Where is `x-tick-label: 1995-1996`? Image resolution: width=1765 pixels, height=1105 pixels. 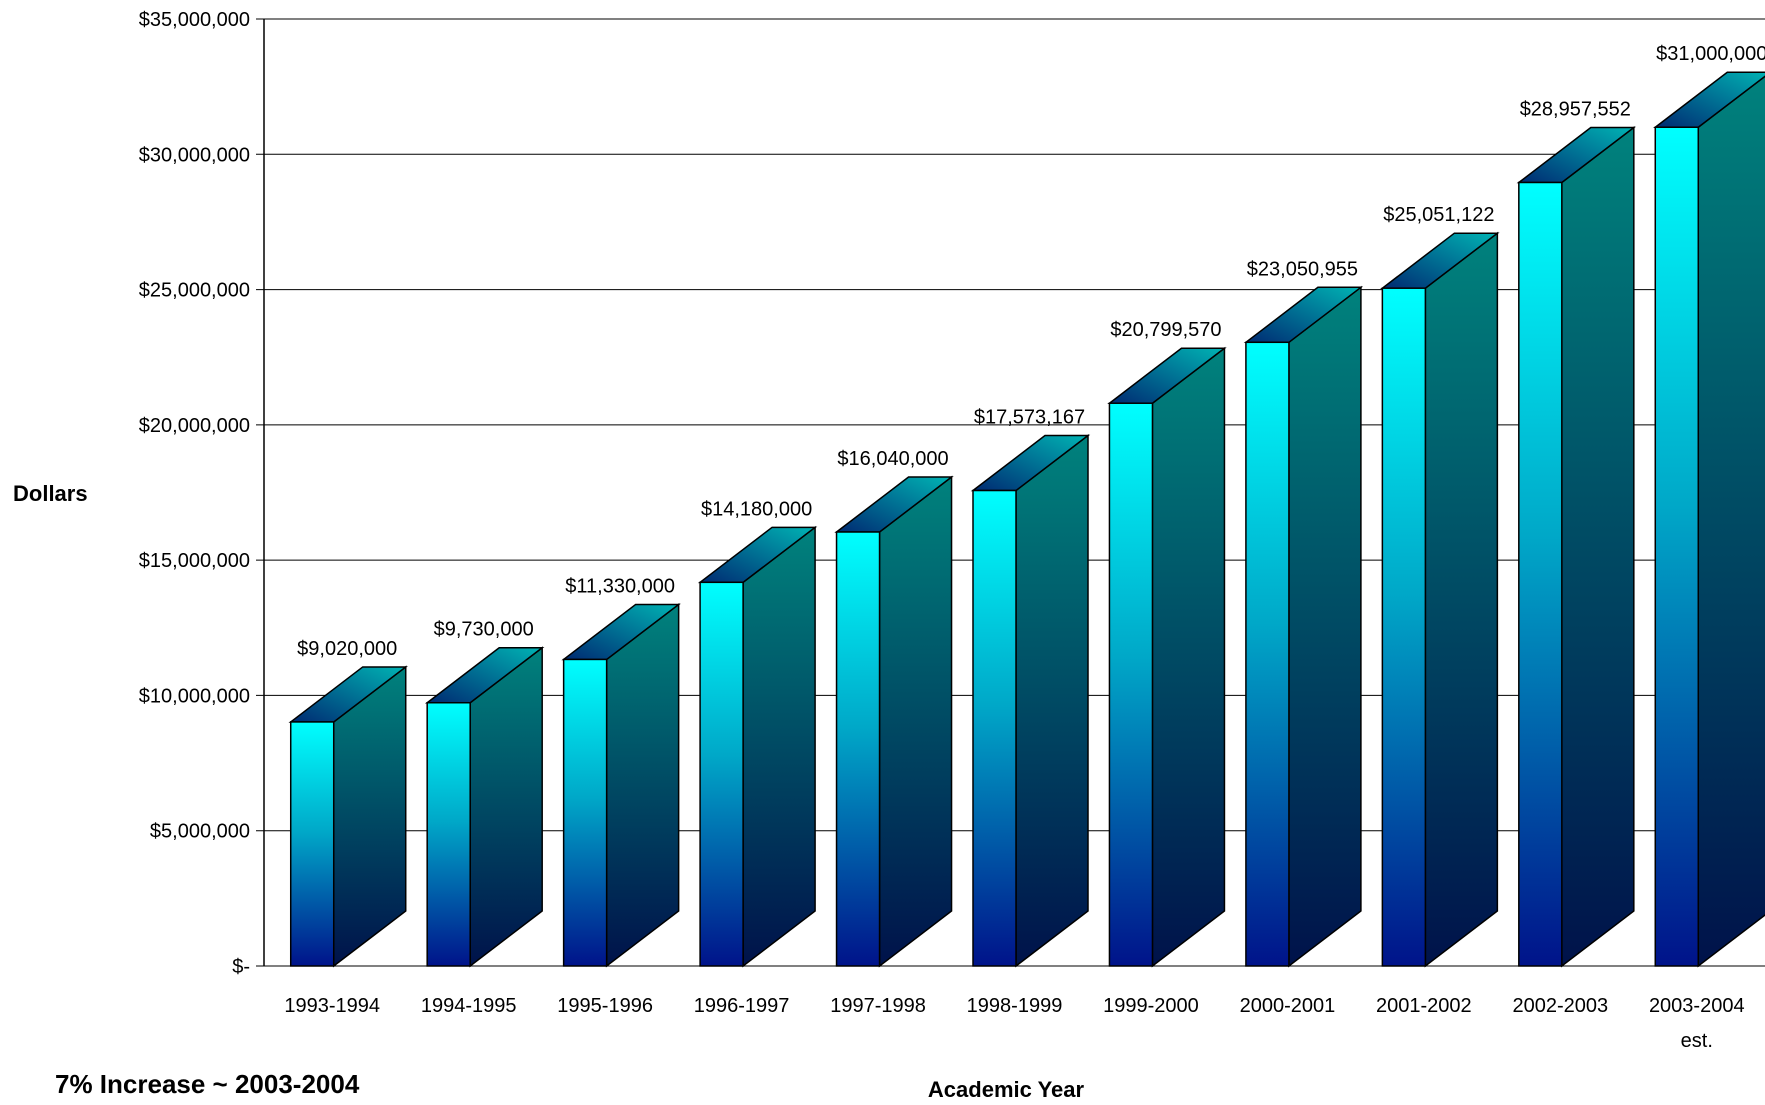 x-tick-label: 1995-1996 is located at coordinates (605, 1006).